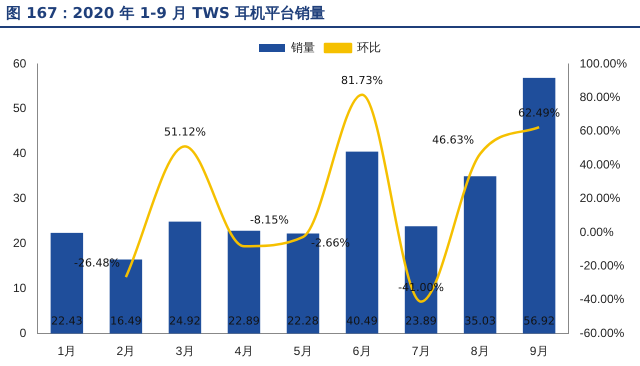 The image size is (640, 366). Describe the element at coordinates (600, 198) in the screenshot. I see `y2-tick-label: 20.00%` at that location.